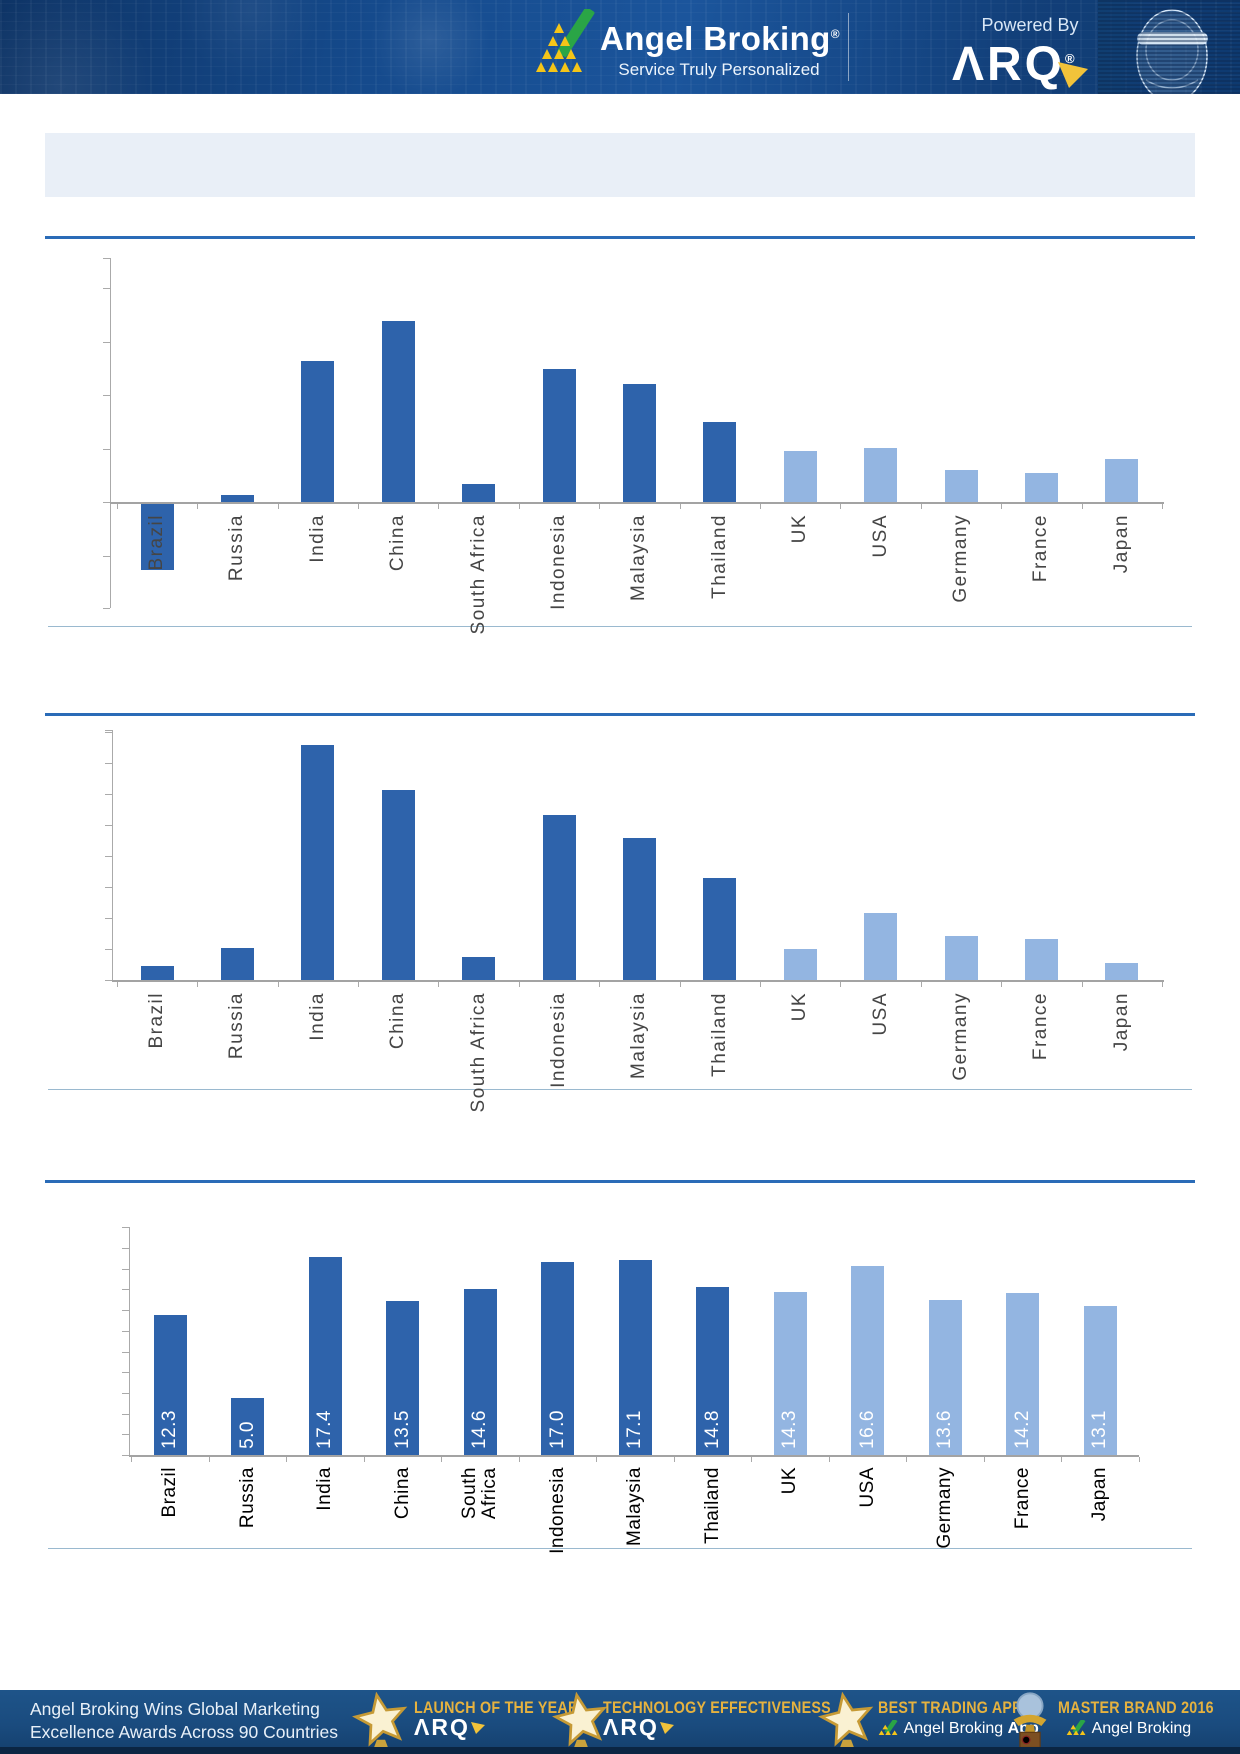 The image size is (1240, 1754). What do you see at coordinates (961, 958) in the screenshot?
I see `bar-germany` at bounding box center [961, 958].